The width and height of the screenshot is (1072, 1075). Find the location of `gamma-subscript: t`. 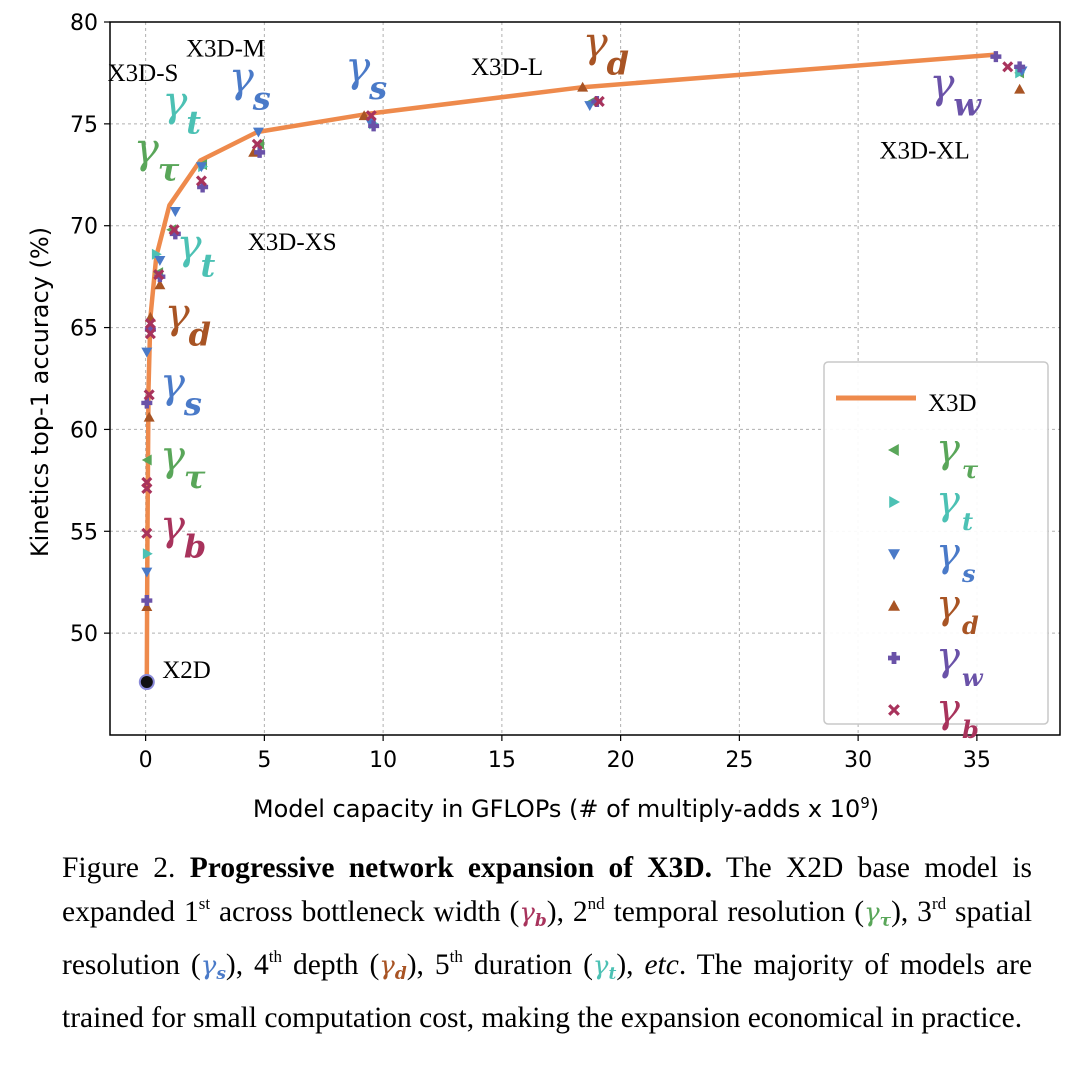

gamma-subscript: t is located at coordinates (193, 123).